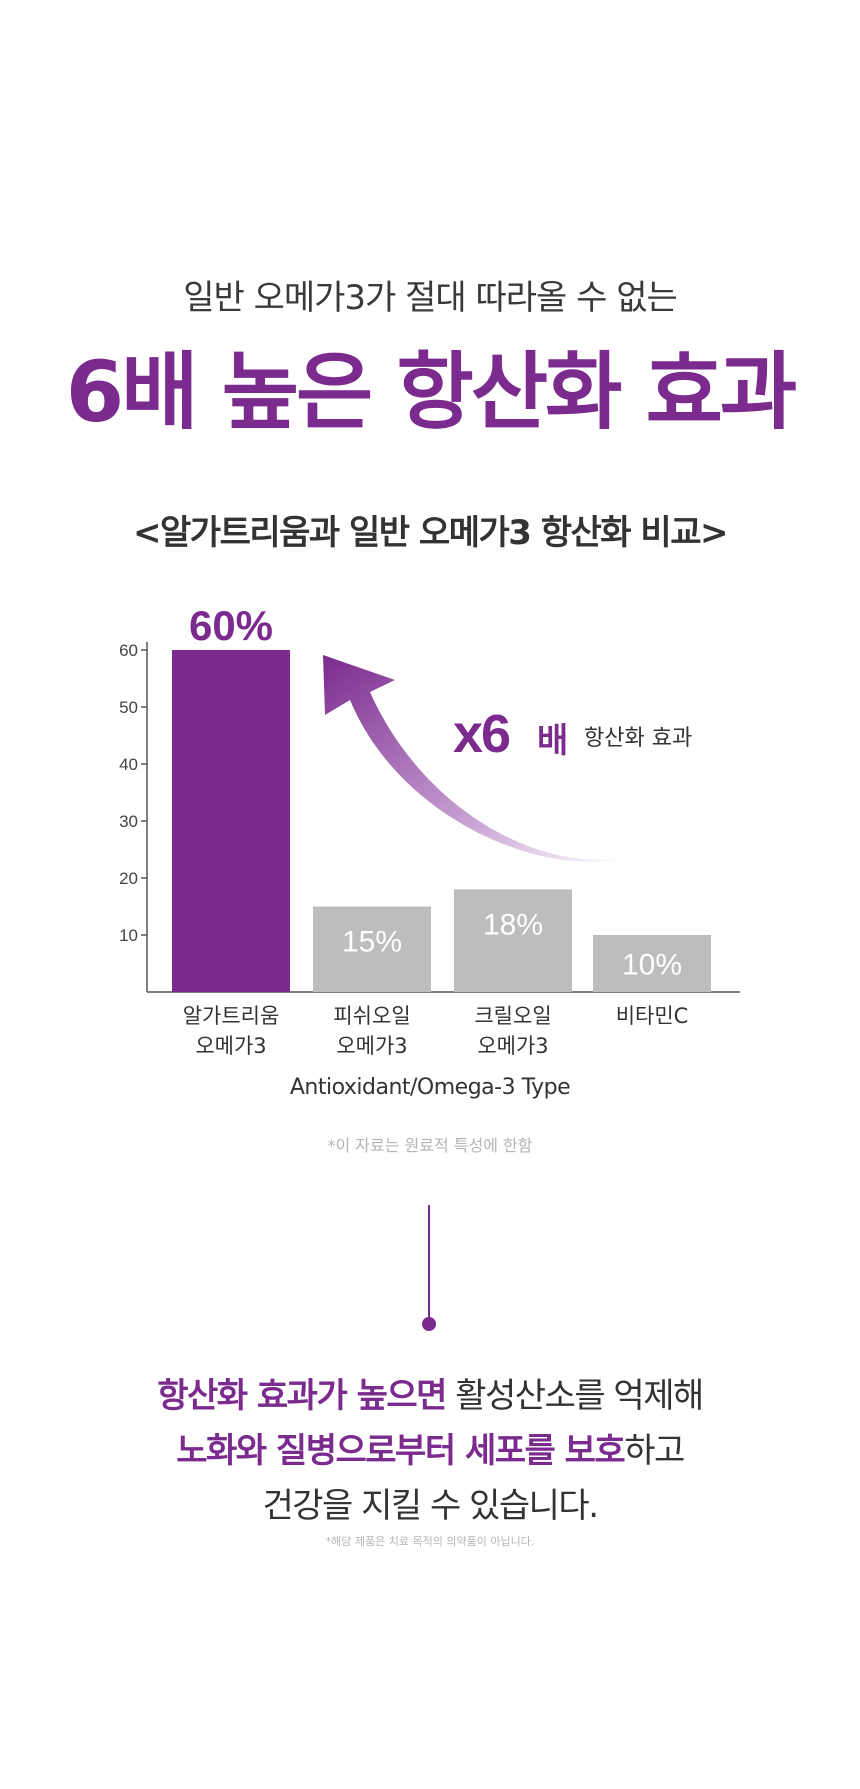  What do you see at coordinates (128, 821) in the screenshot?
I see `y-tick-label: 30` at bounding box center [128, 821].